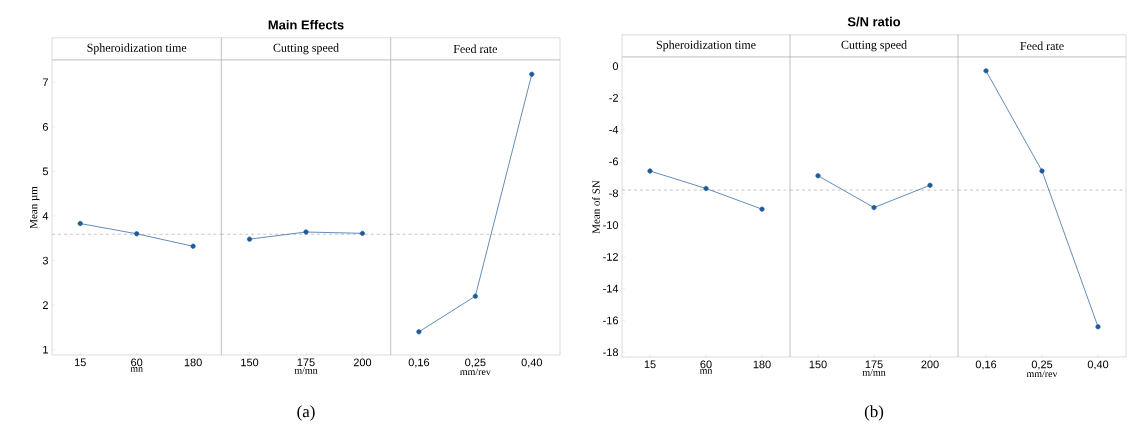 Image resolution: width=1131 pixels, height=440 pixels. Describe the element at coordinates (611, 288) in the screenshot. I see `y-tick-label: -14` at that location.